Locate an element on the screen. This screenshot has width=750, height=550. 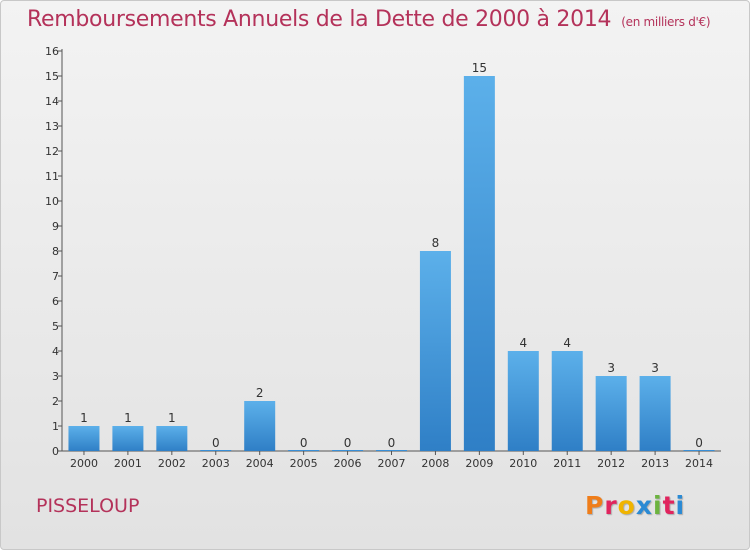
y-tick-label: 3 is located at coordinates (55, 376).